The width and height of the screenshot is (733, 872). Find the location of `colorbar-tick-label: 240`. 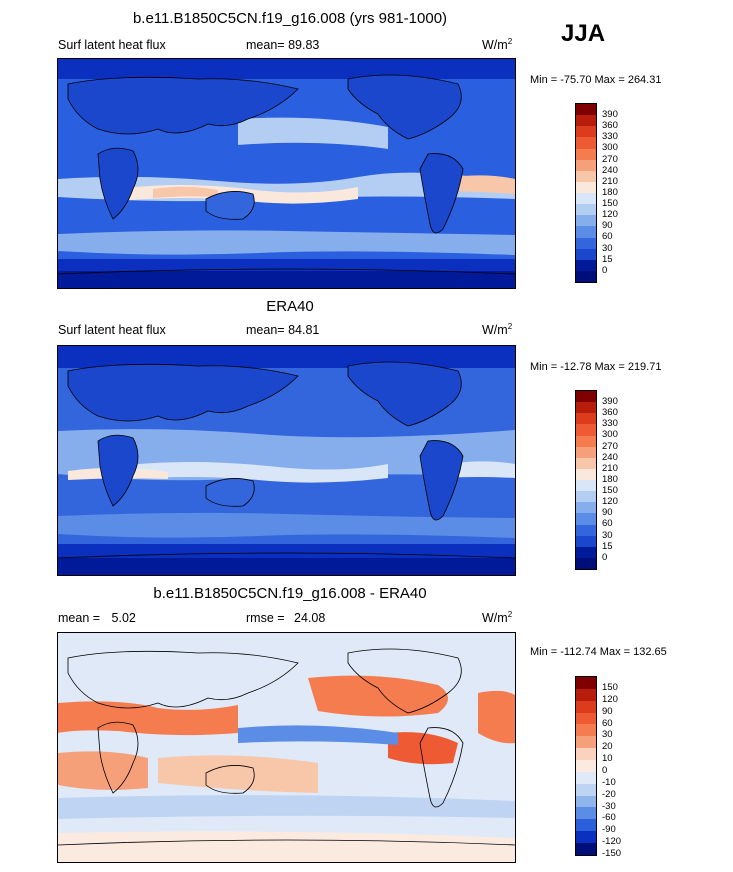

colorbar-tick-label: 240 is located at coordinates (610, 457).